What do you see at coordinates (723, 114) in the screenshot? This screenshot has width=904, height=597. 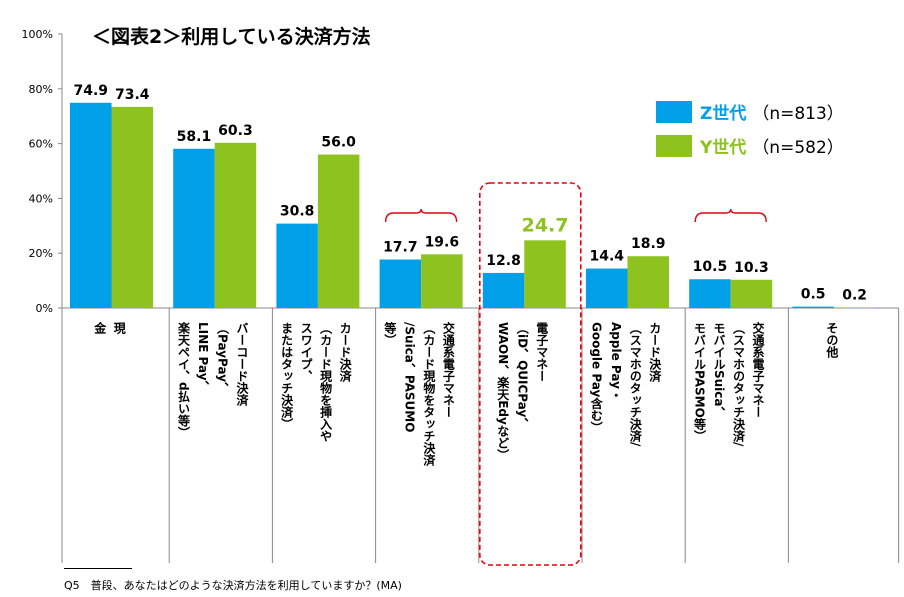 I see `legend-label-z: Z世代` at bounding box center [723, 114].